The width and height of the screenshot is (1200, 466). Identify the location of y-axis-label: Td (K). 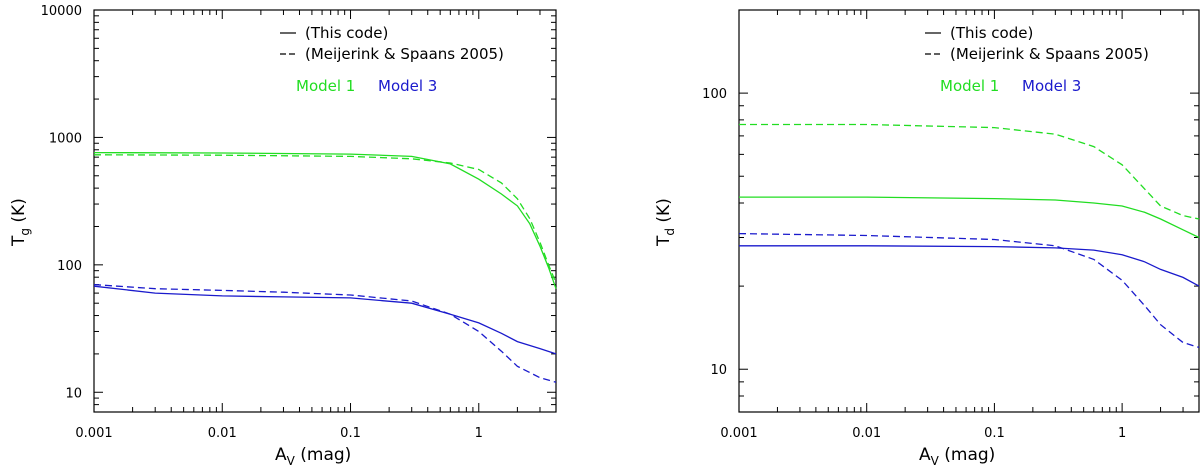
(665, 222).